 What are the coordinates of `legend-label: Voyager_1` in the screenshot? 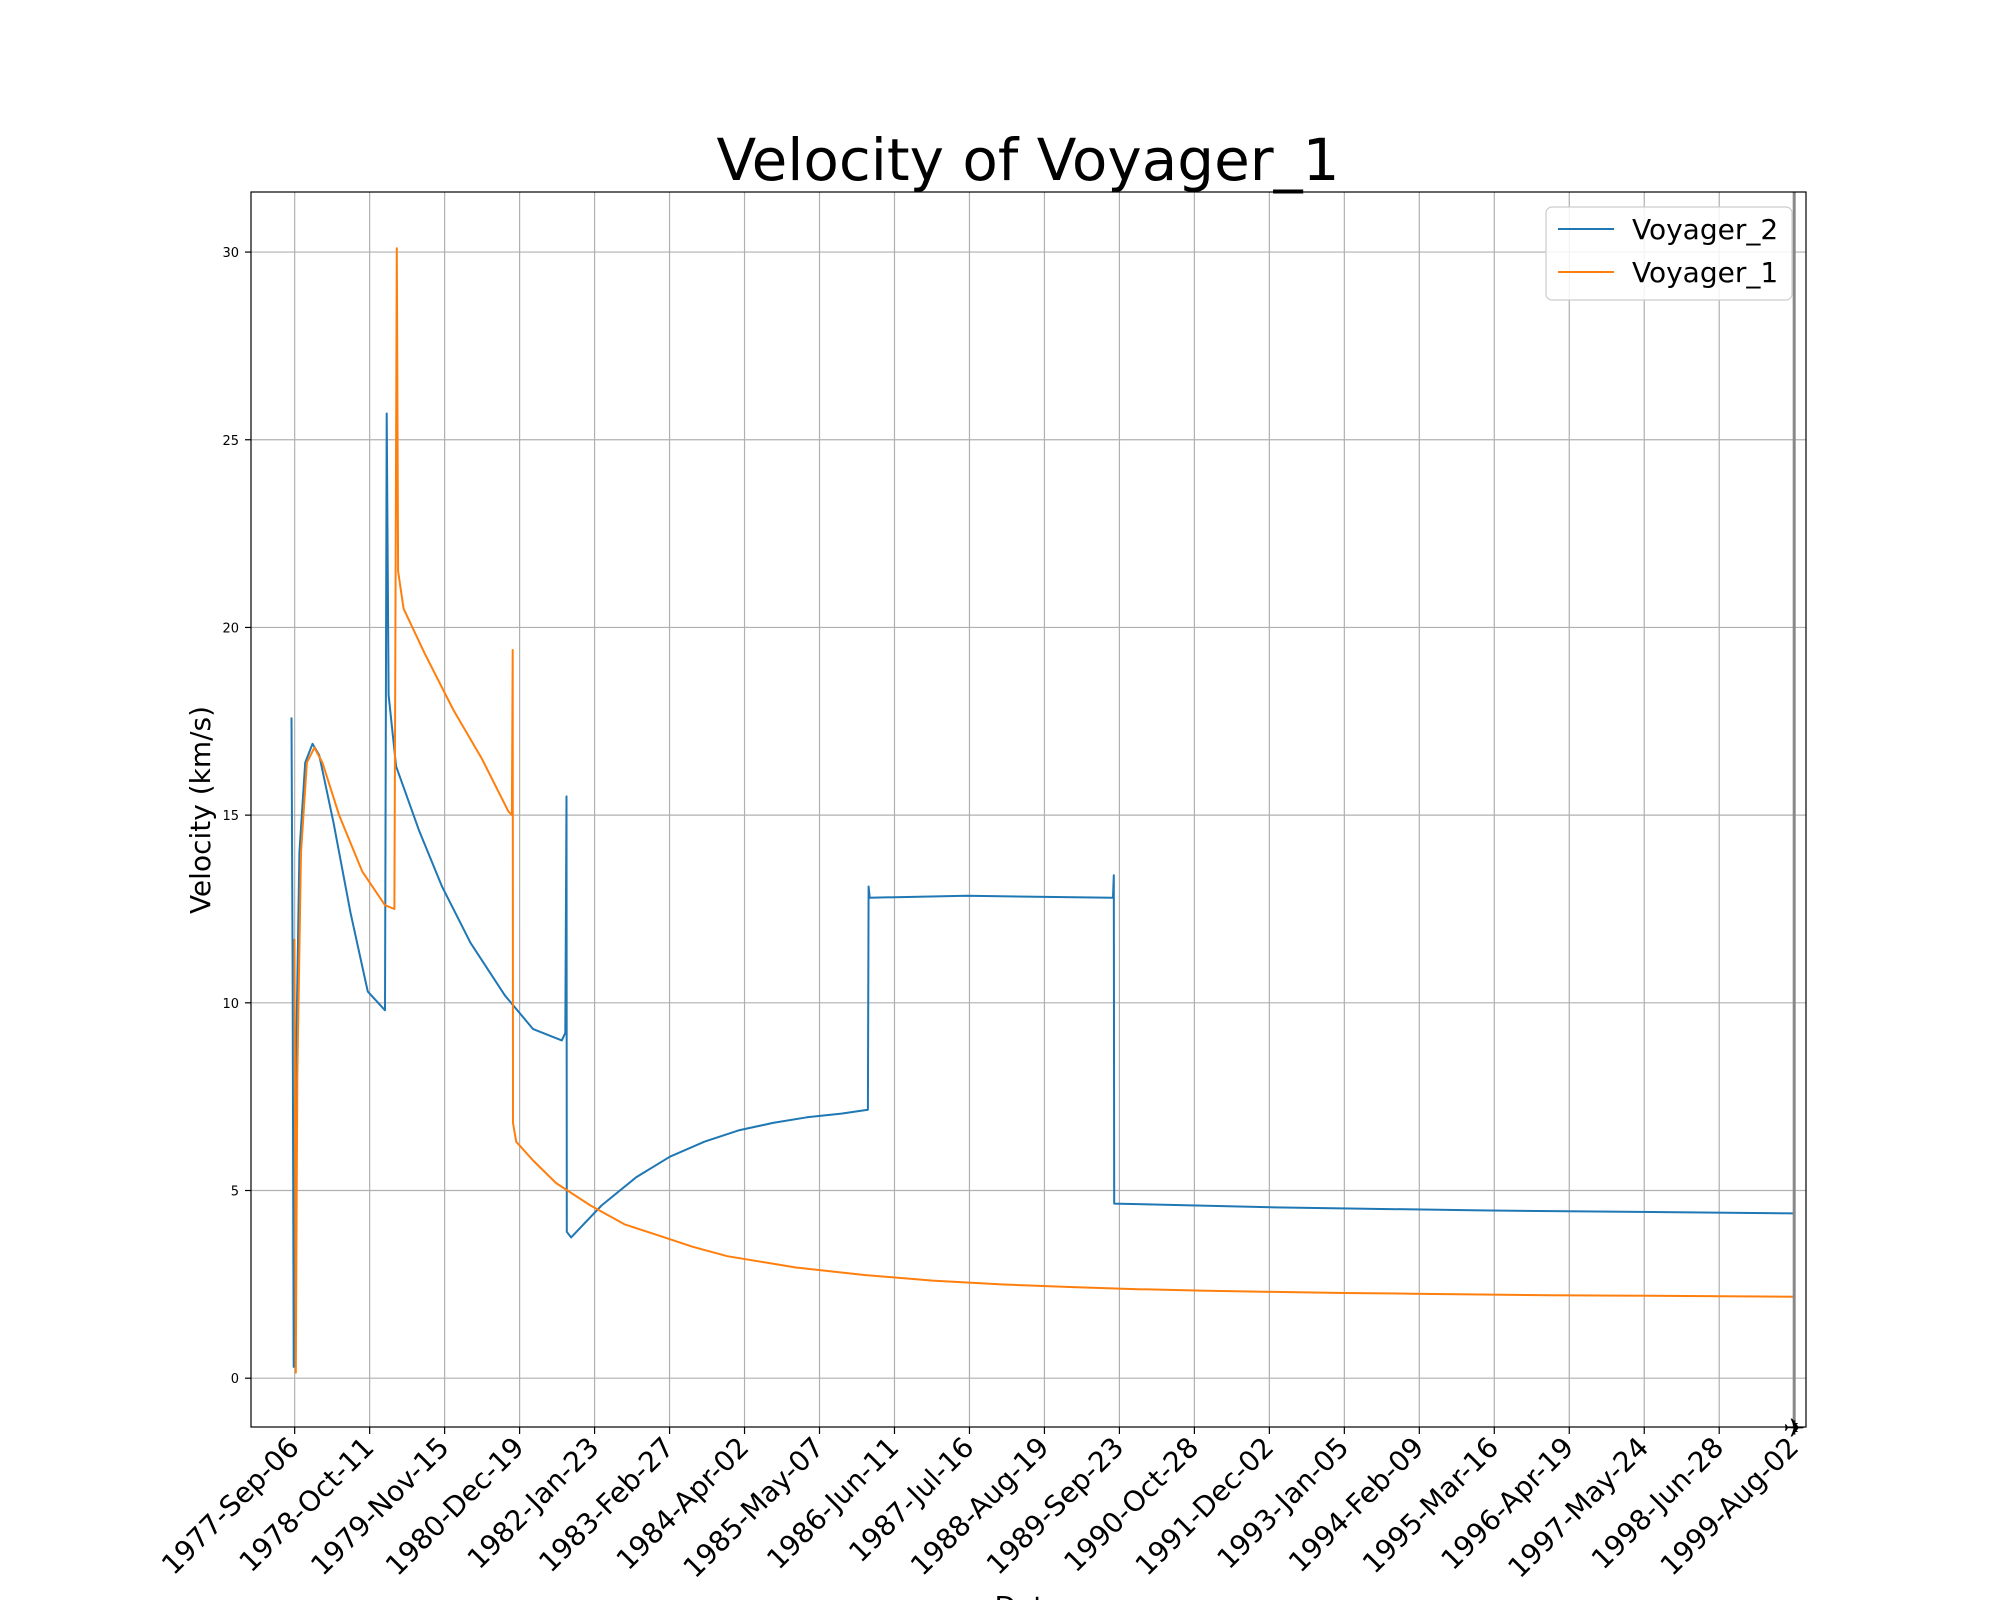 It's located at (1705, 272).